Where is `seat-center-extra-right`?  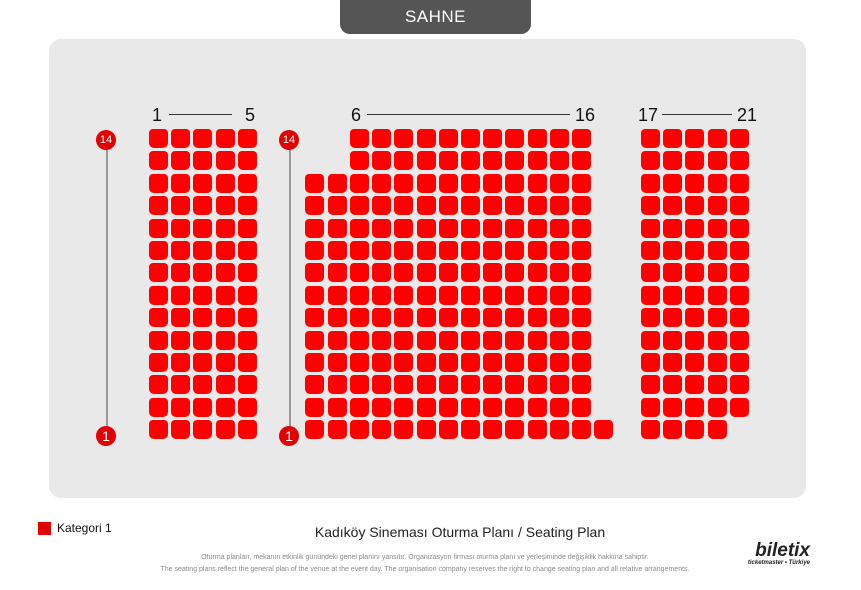
seat-center-extra-right is located at coordinates (604, 430).